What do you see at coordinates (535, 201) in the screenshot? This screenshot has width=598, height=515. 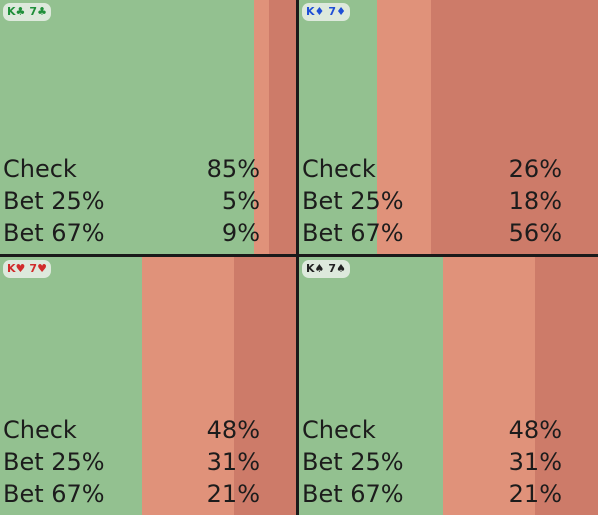 I see `action-percent: 18%` at bounding box center [535, 201].